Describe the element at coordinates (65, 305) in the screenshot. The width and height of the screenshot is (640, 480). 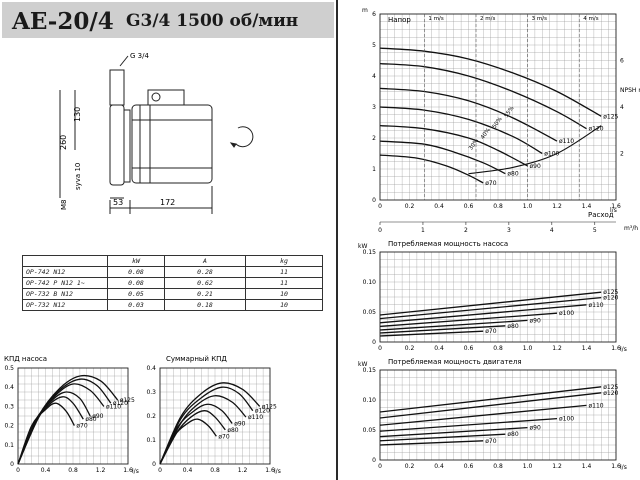
I see `table-cell: OP-732 N12` at that location.